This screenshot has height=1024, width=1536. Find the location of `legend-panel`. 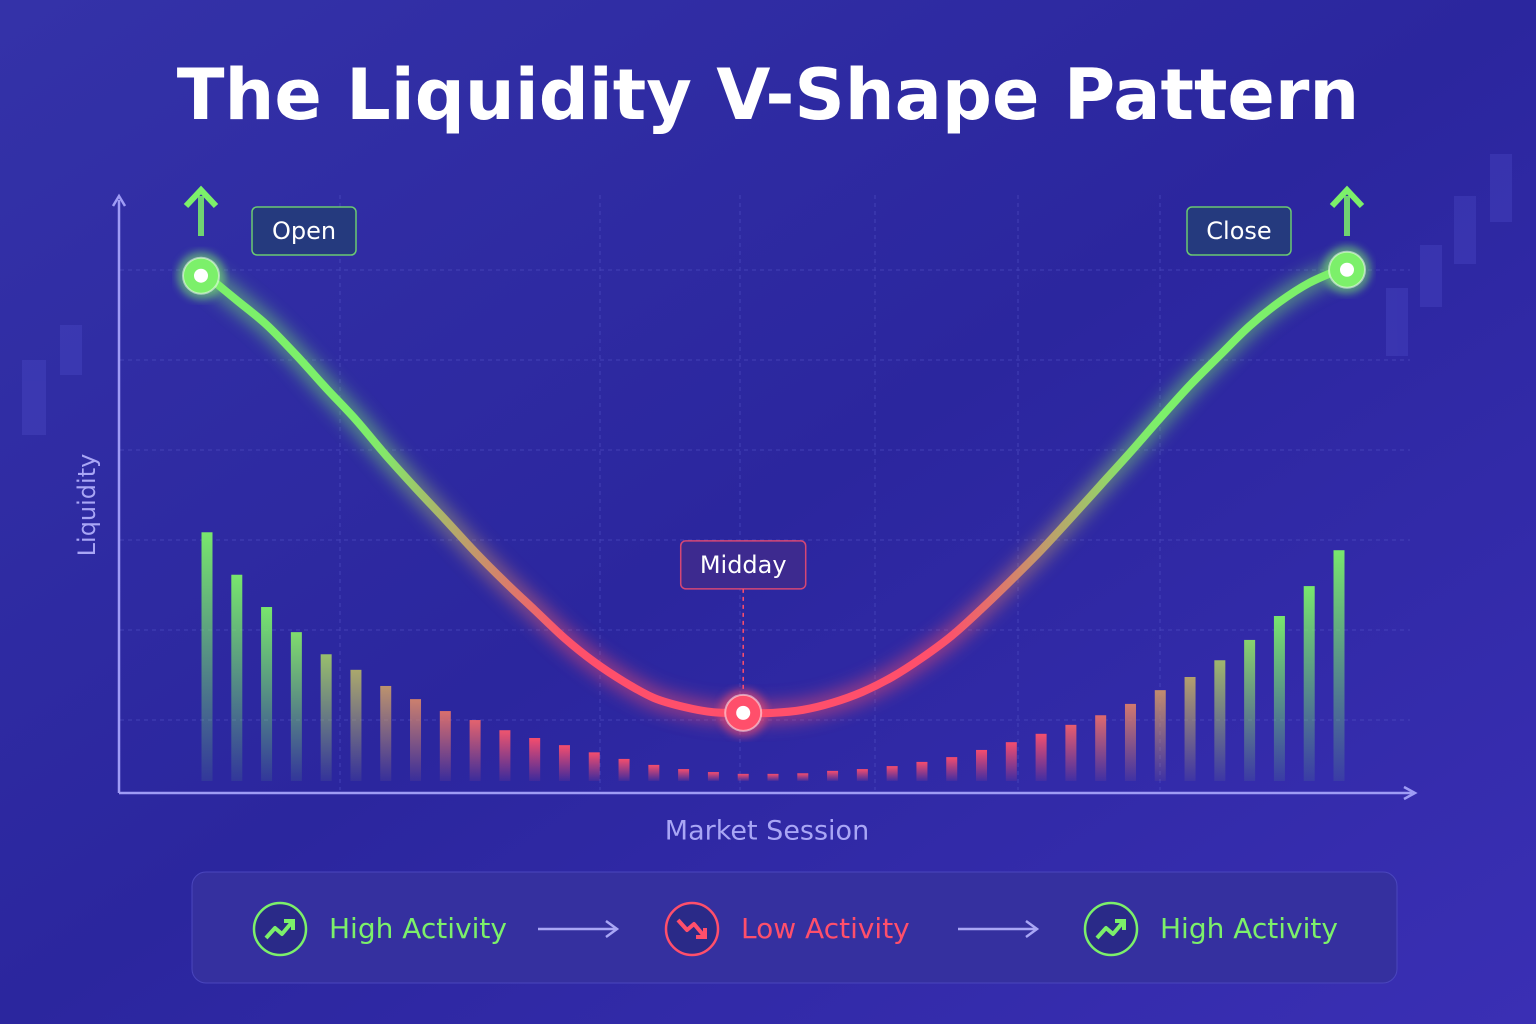

legend-panel is located at coordinates (794, 927).